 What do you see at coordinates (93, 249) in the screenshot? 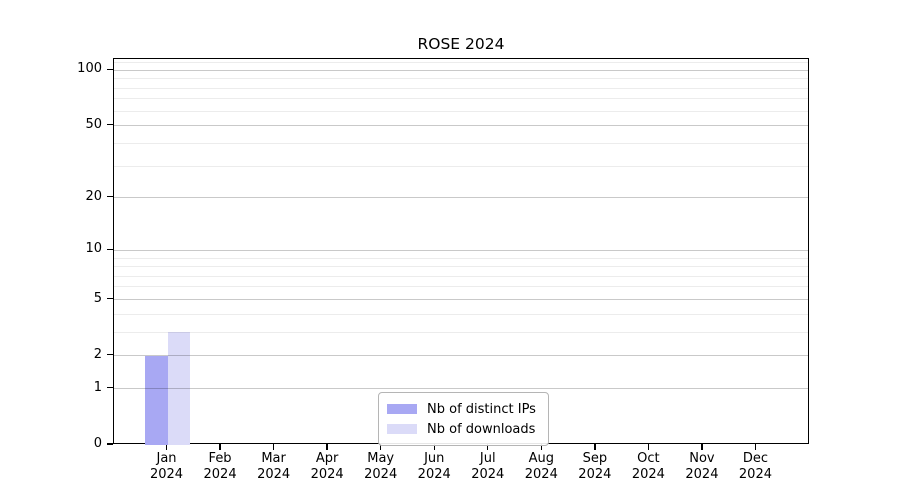
I see `y-tick-label: 10` at bounding box center [93, 249].